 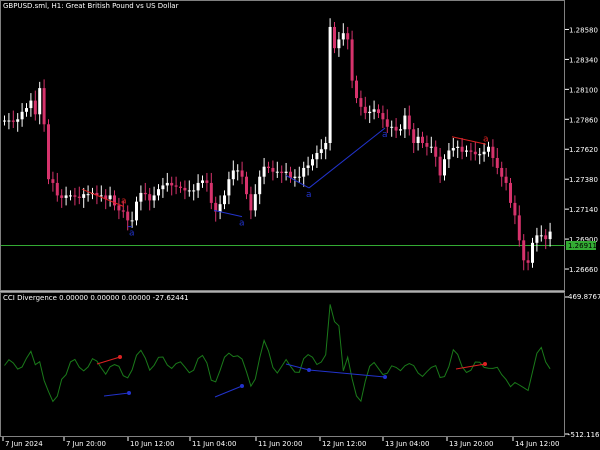 What do you see at coordinates (214, 444) in the screenshot?
I see `time-tick-label: 11 Jun 04:00` at bounding box center [214, 444].